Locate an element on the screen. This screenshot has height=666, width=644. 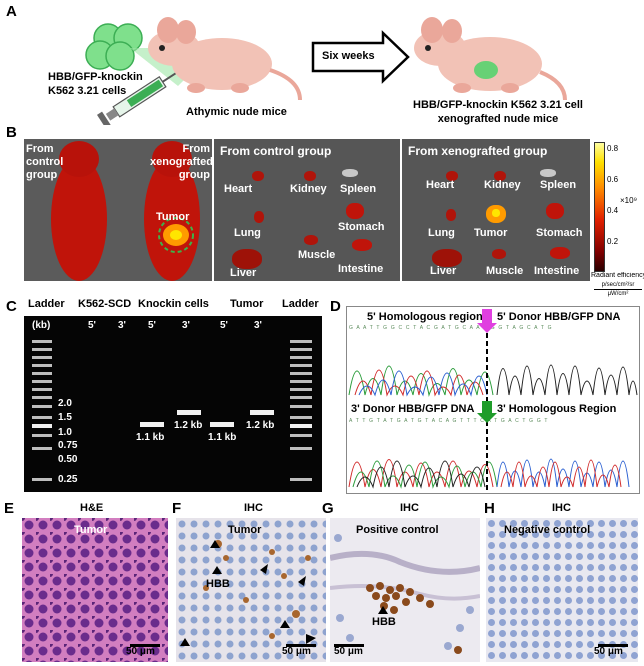
ladder-mark: 0.50 is located at coordinates (68, 459).